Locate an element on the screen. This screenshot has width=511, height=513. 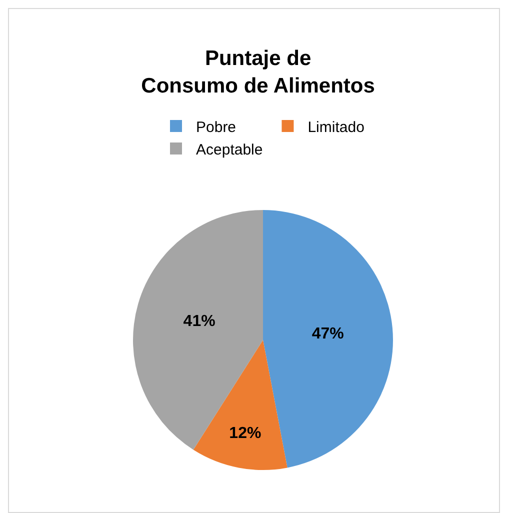
data-label: 41% is located at coordinates (199, 321).